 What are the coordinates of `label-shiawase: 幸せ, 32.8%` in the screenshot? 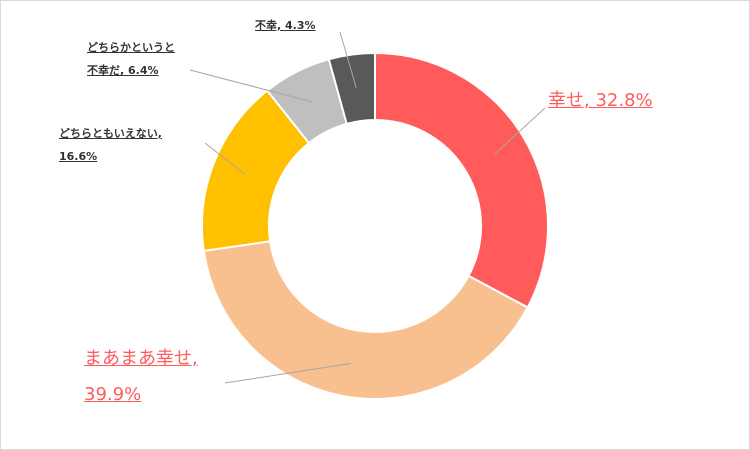 It's located at (600, 101).